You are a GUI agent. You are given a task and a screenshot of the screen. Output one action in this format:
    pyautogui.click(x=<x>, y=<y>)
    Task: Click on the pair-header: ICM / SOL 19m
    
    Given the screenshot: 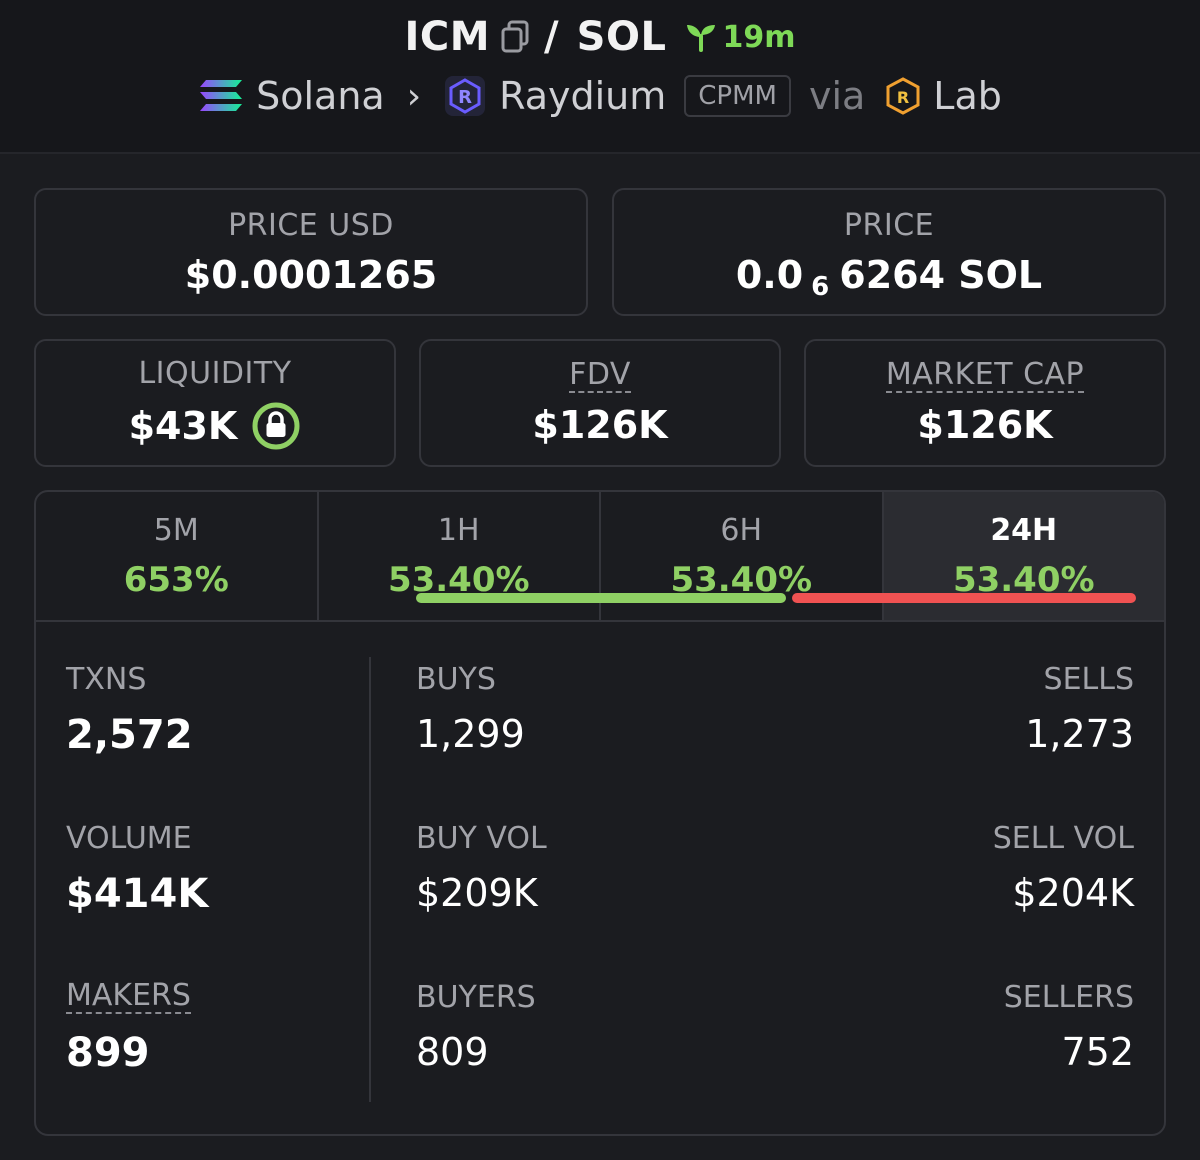 What is the action you would take?
    pyautogui.click(x=600, y=77)
    